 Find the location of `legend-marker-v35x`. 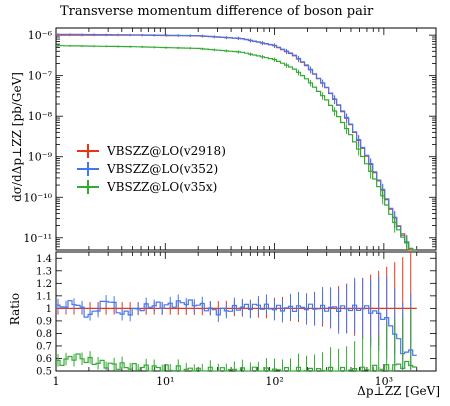

legend-marker-v35x is located at coordinates (88, 187).